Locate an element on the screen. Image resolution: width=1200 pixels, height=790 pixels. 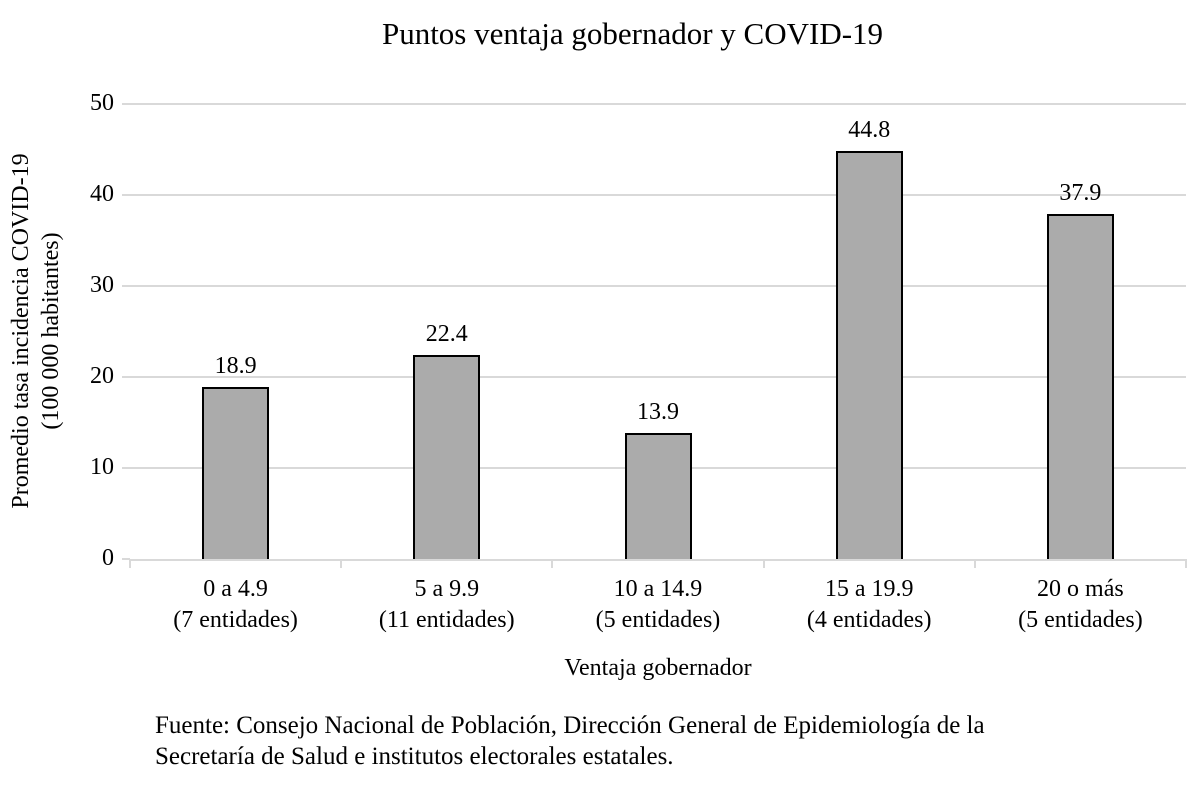
bar-value-label-20-o-m-s: 37.9 is located at coordinates (1080, 193).